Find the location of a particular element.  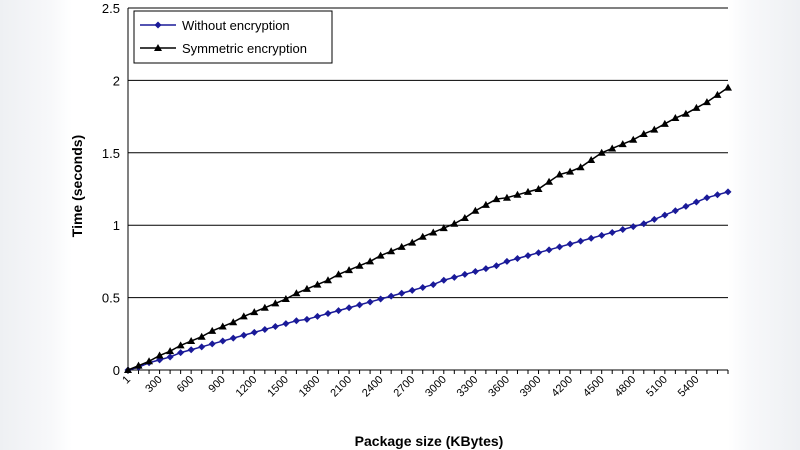

legend-label: Without encryption is located at coordinates (236, 25).